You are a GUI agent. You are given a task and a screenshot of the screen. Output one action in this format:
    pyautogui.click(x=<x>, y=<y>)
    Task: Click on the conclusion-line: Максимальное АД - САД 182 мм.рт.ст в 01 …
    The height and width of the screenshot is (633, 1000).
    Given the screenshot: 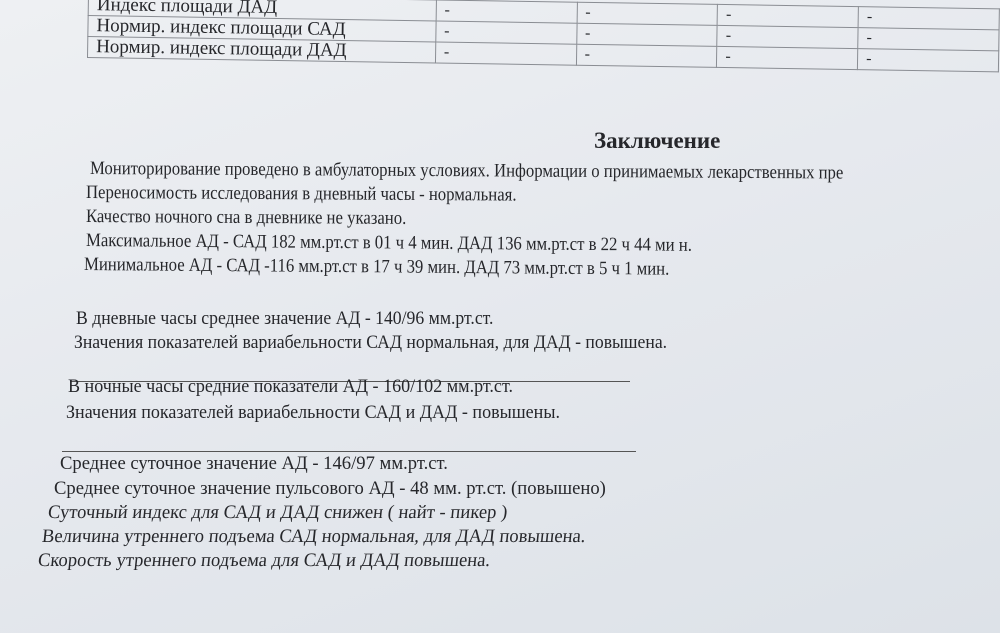 What is the action you would take?
    pyautogui.click(x=388, y=243)
    